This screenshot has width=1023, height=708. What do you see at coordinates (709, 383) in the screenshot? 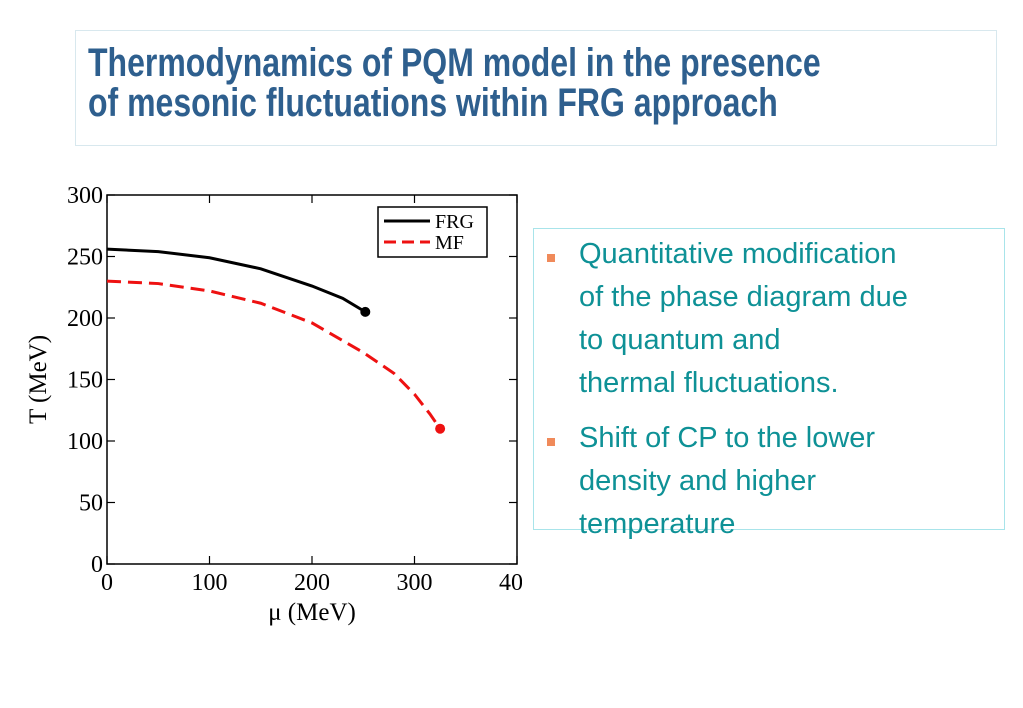
I see `bullet-text: thermal fluctuations.` at bounding box center [709, 383].